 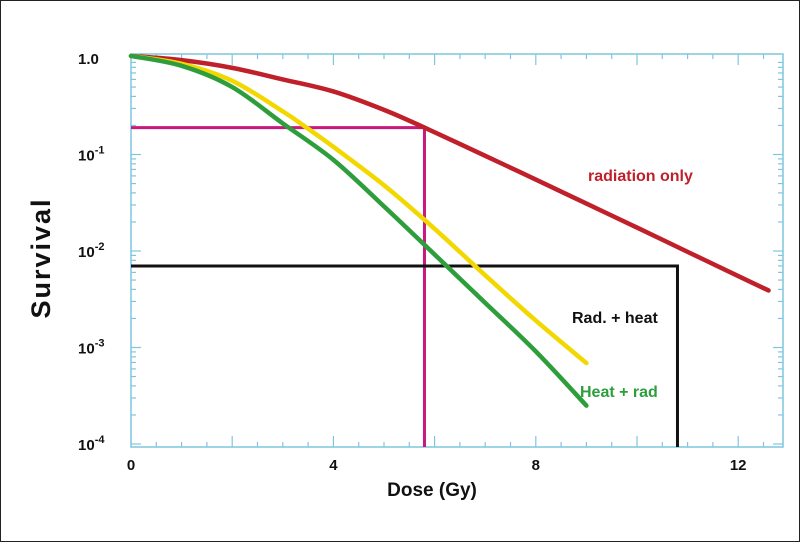 What do you see at coordinates (432, 490) in the screenshot?
I see `x-axis-title: Dose (Gy)` at bounding box center [432, 490].